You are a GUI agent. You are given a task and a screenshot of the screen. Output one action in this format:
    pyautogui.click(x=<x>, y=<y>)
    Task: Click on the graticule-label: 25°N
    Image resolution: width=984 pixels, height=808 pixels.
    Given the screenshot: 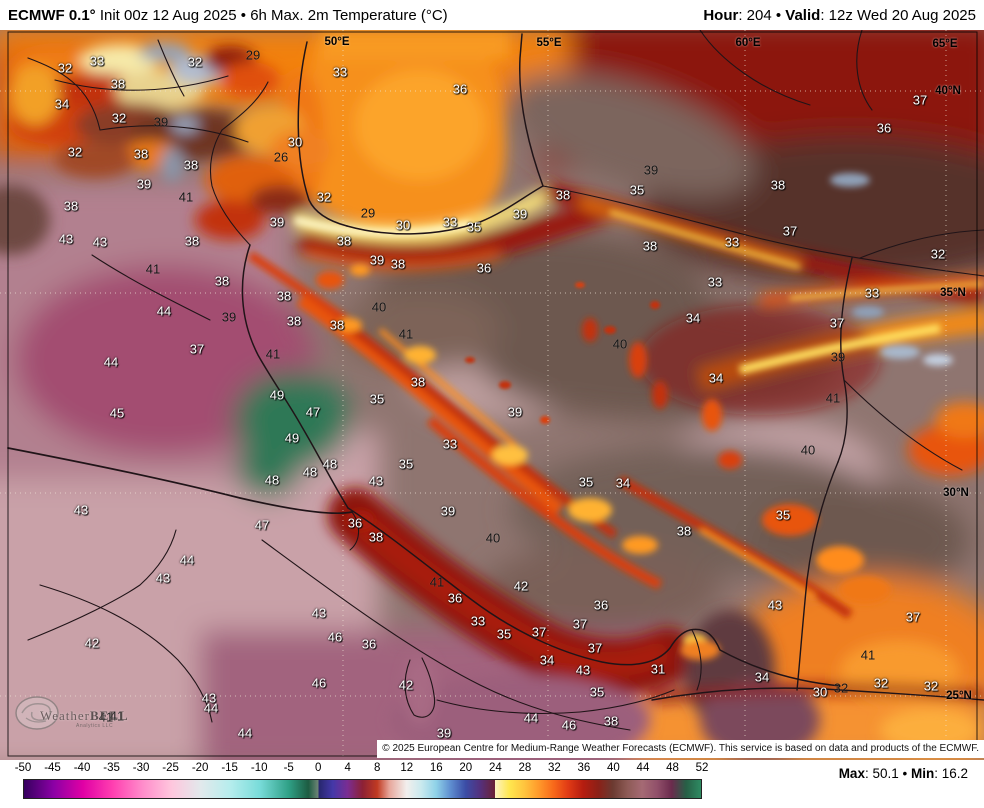 What is the action you would take?
    pyautogui.click(x=959, y=696)
    